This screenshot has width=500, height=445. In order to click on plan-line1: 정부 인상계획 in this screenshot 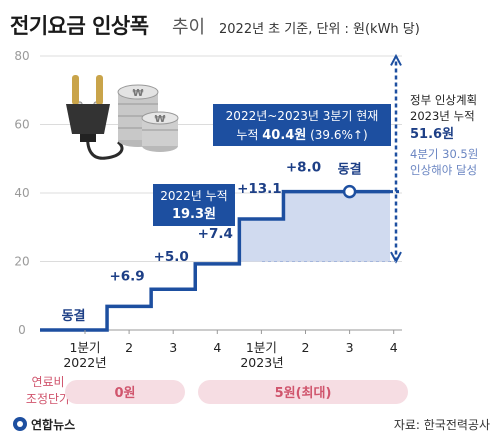, I will do `click(443, 100)`.